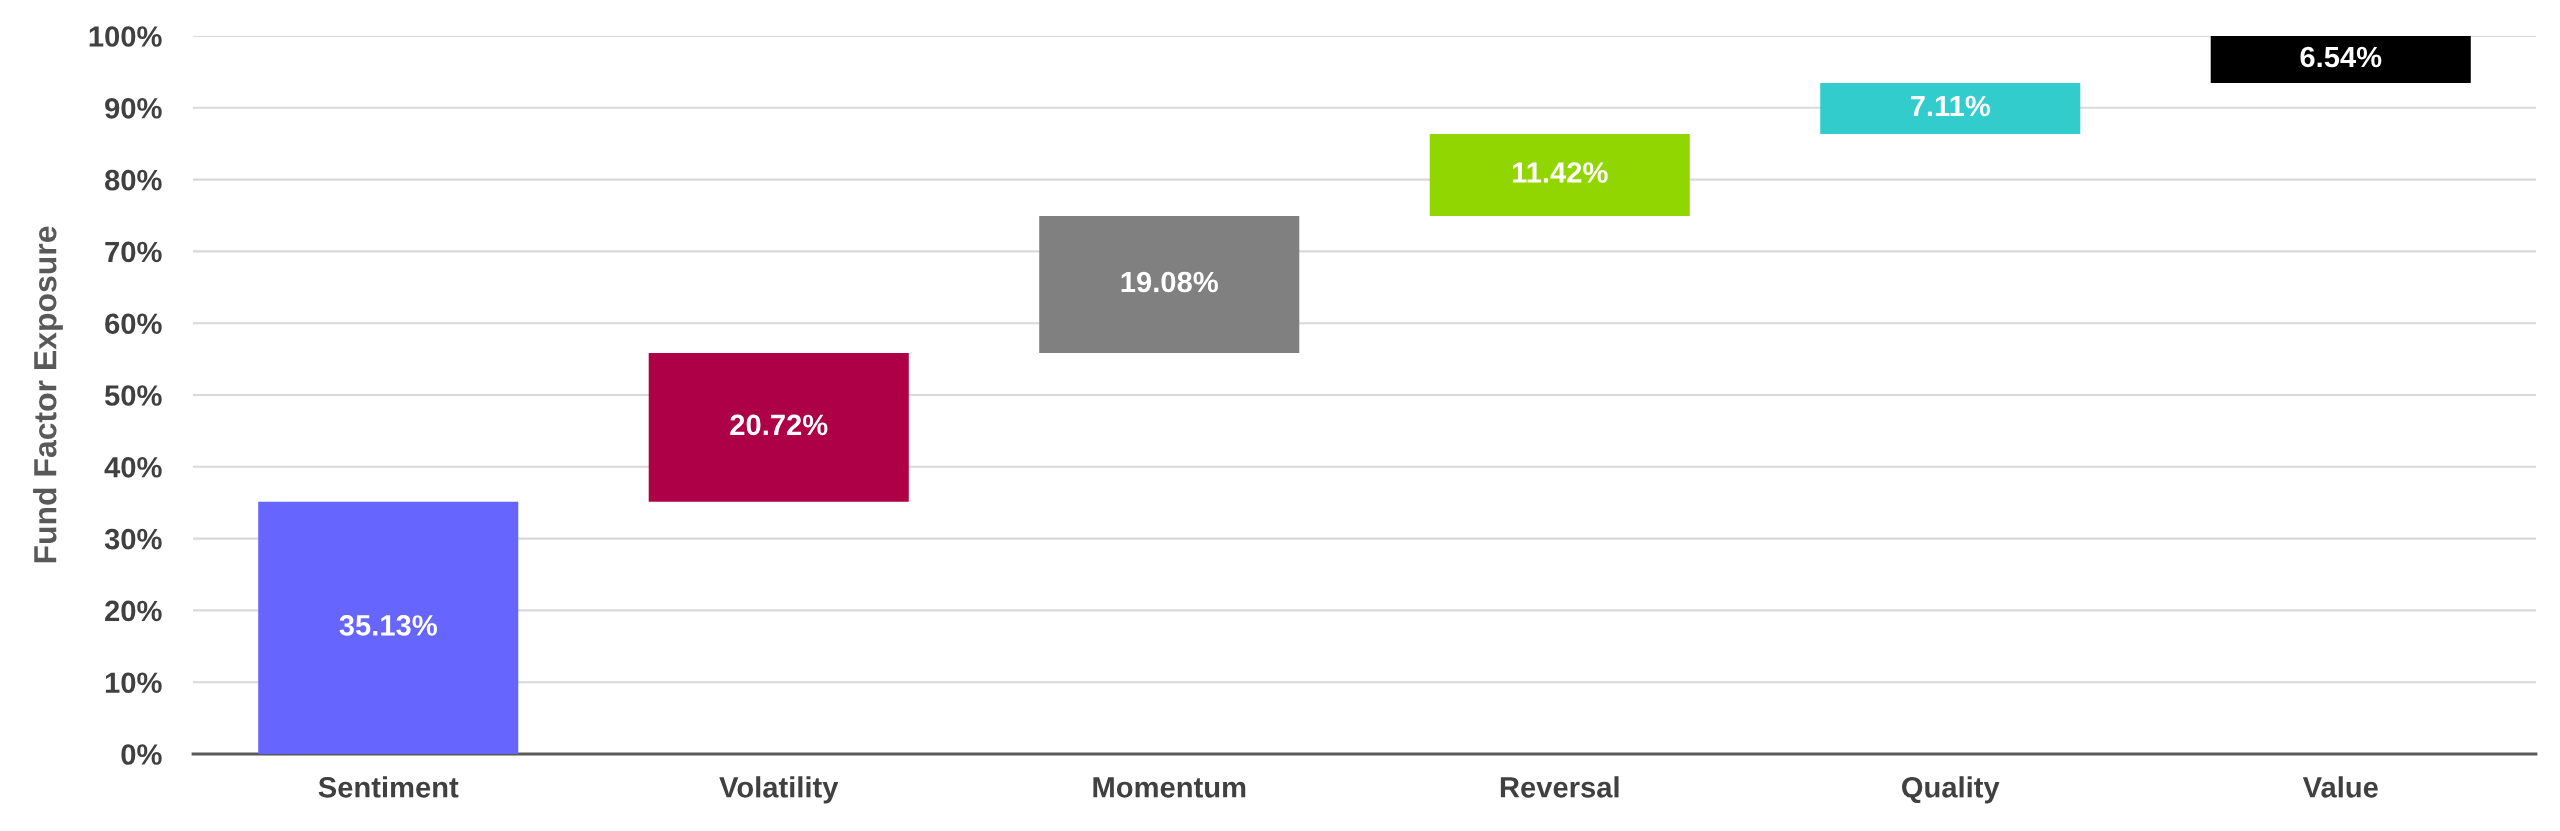 The height and width of the screenshot is (831, 2560). Describe the element at coordinates (125, 36) in the screenshot. I see `y-tick-label: 100%` at that location.